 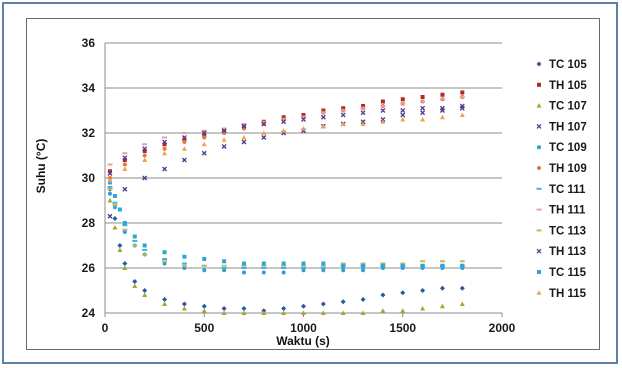 What do you see at coordinates (562, 148) in the screenshot?
I see `legend-entry: TC 109` at bounding box center [562, 148].